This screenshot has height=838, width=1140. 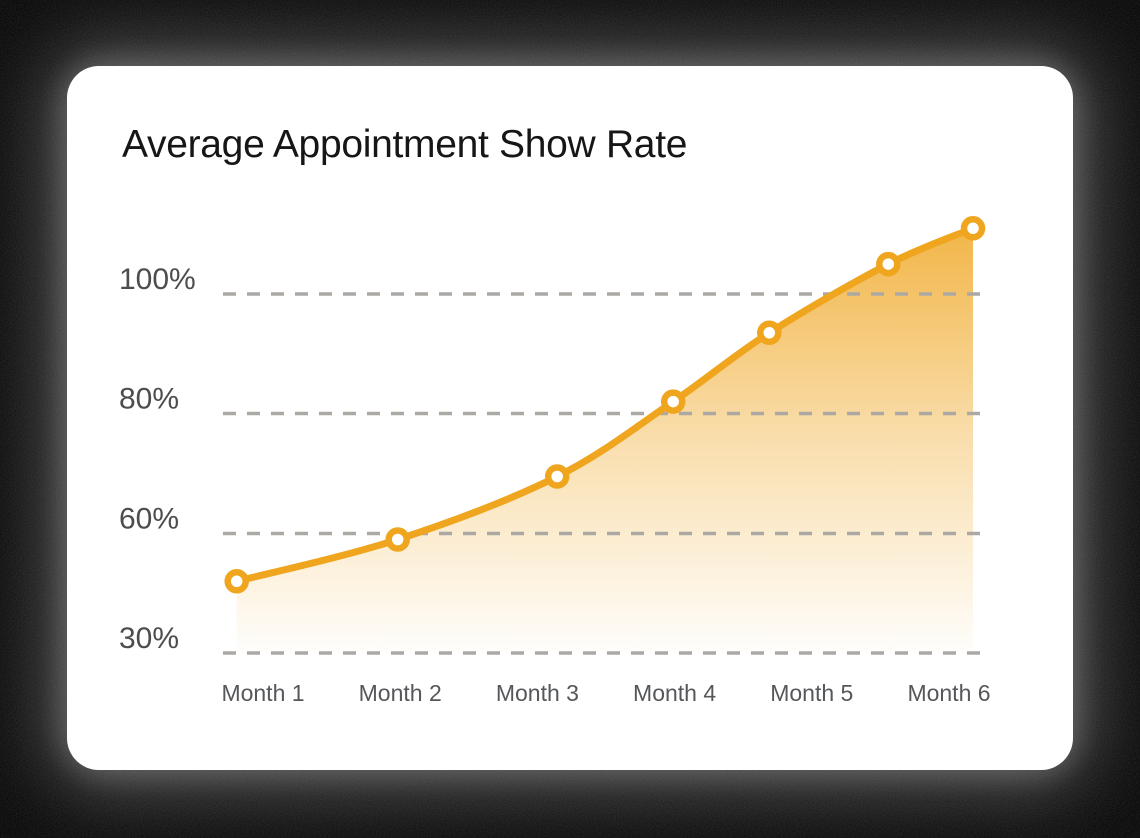 I want to click on x-tick-label: Month 2, so click(x=400, y=693).